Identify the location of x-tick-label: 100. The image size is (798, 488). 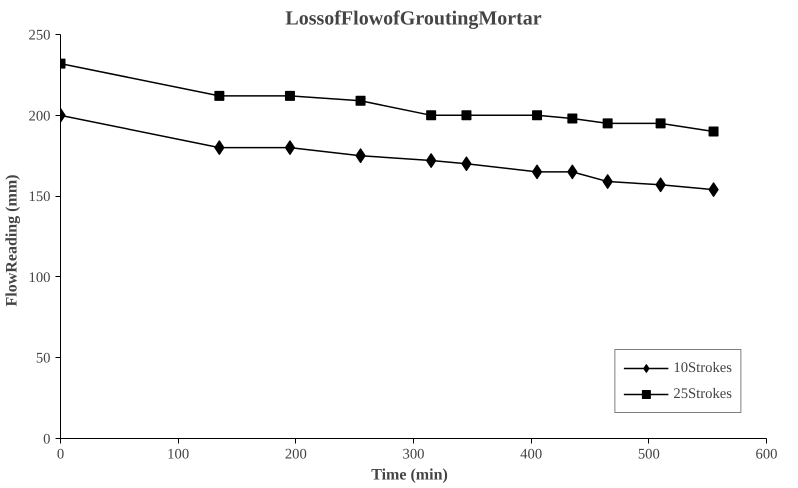
(178, 454).